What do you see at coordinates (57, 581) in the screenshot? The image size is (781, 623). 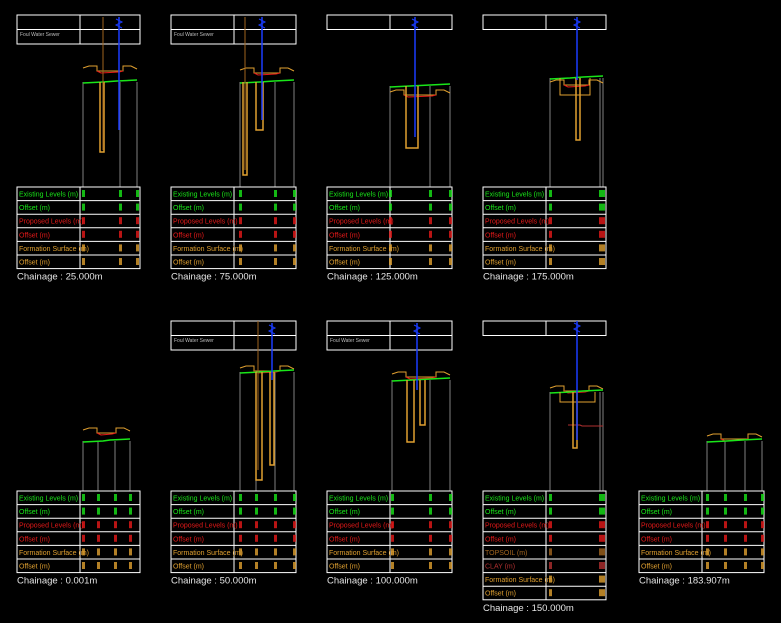 I see `chainage-label: Chainage : 0.001m` at bounding box center [57, 581].